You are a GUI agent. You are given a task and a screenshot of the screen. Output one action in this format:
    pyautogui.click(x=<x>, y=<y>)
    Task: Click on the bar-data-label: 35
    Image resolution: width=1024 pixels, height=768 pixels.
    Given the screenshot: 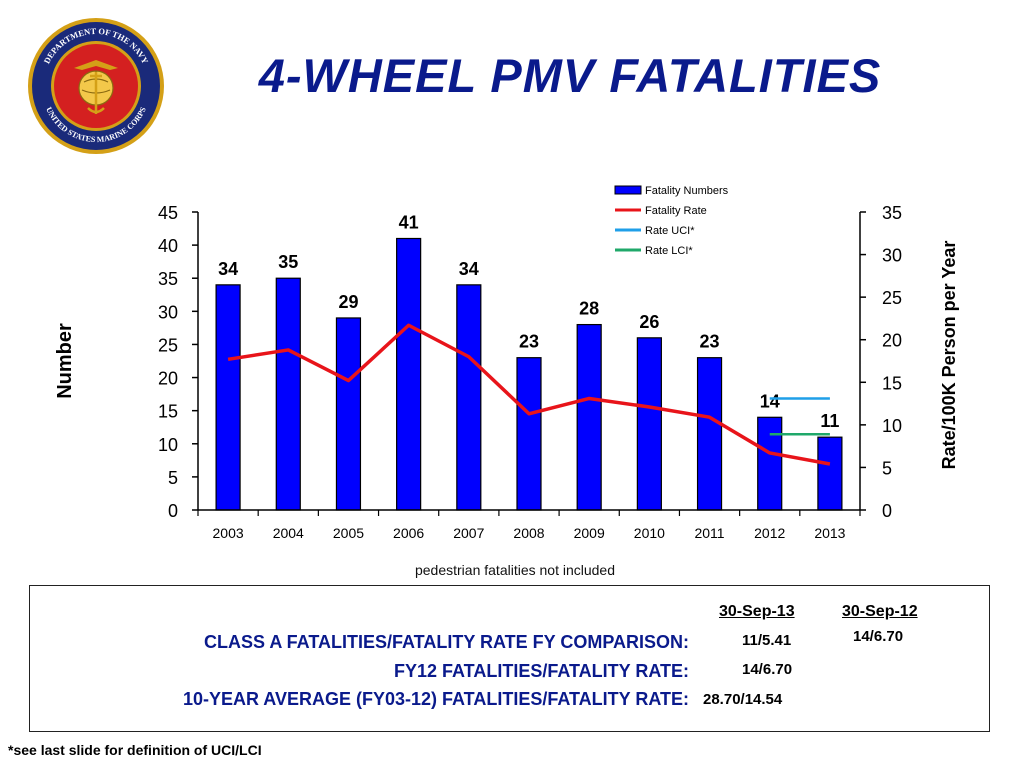 What is the action you would take?
    pyautogui.click(x=288, y=262)
    